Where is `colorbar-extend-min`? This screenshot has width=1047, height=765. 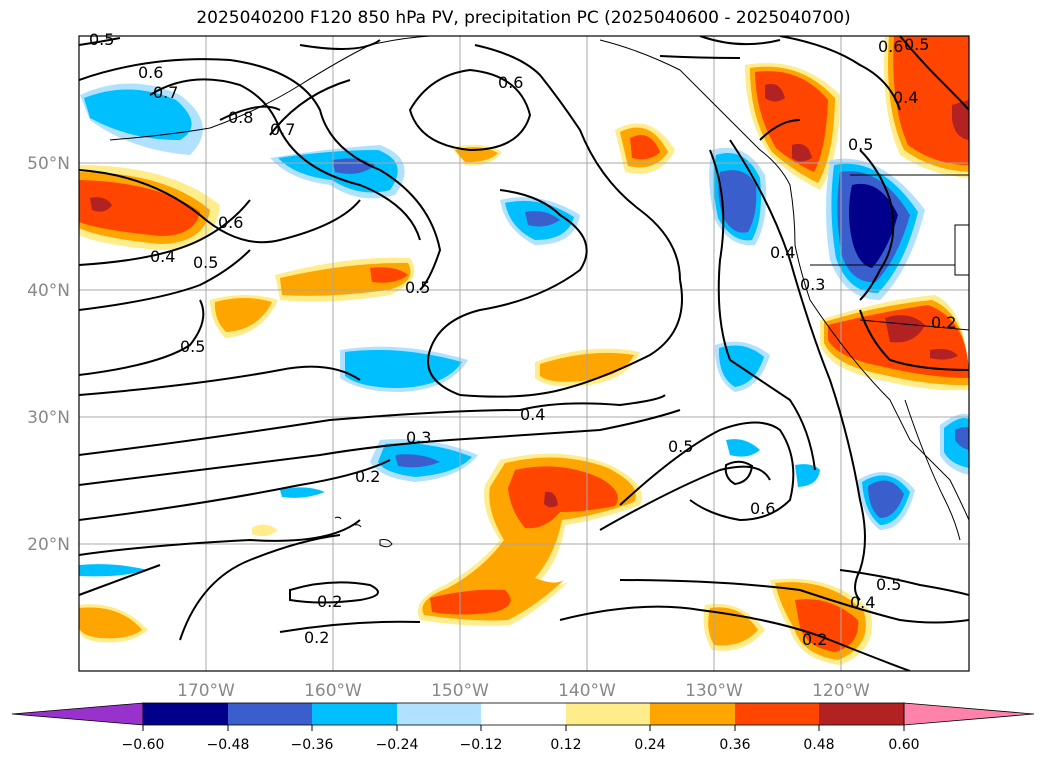 colorbar-extend-min is located at coordinates (77, 714).